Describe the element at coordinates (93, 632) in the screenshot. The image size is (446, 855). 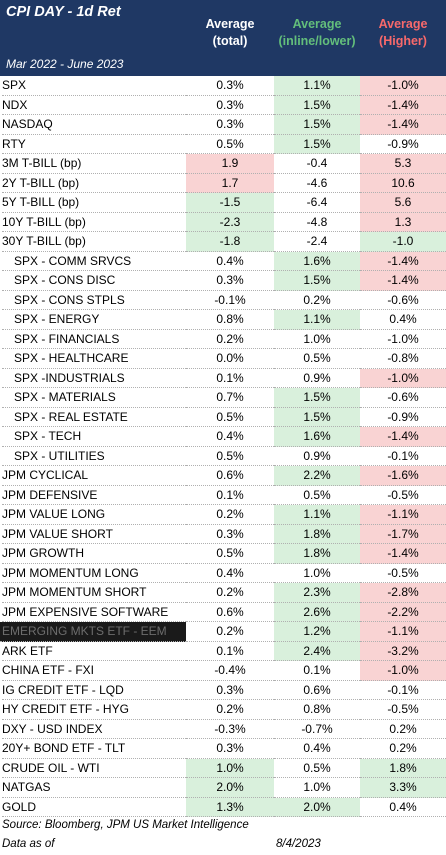
I see `row-label: EMERGING MKTS ETF - EEM` at that location.